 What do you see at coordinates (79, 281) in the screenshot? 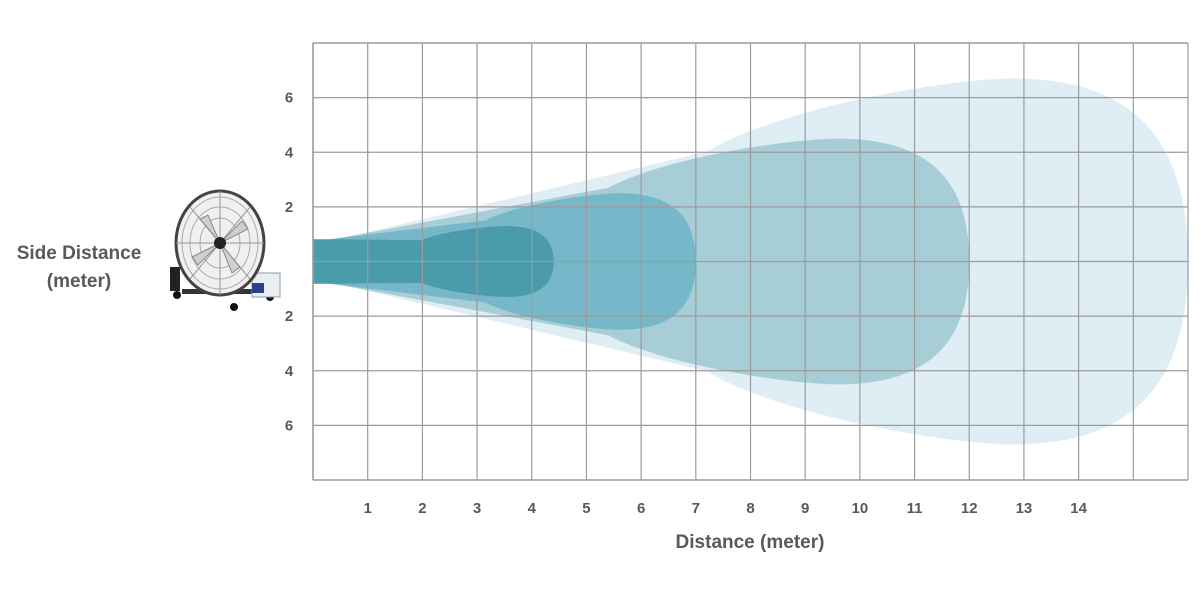
I see `y-axis-title-line2: (meter)` at bounding box center [79, 281].